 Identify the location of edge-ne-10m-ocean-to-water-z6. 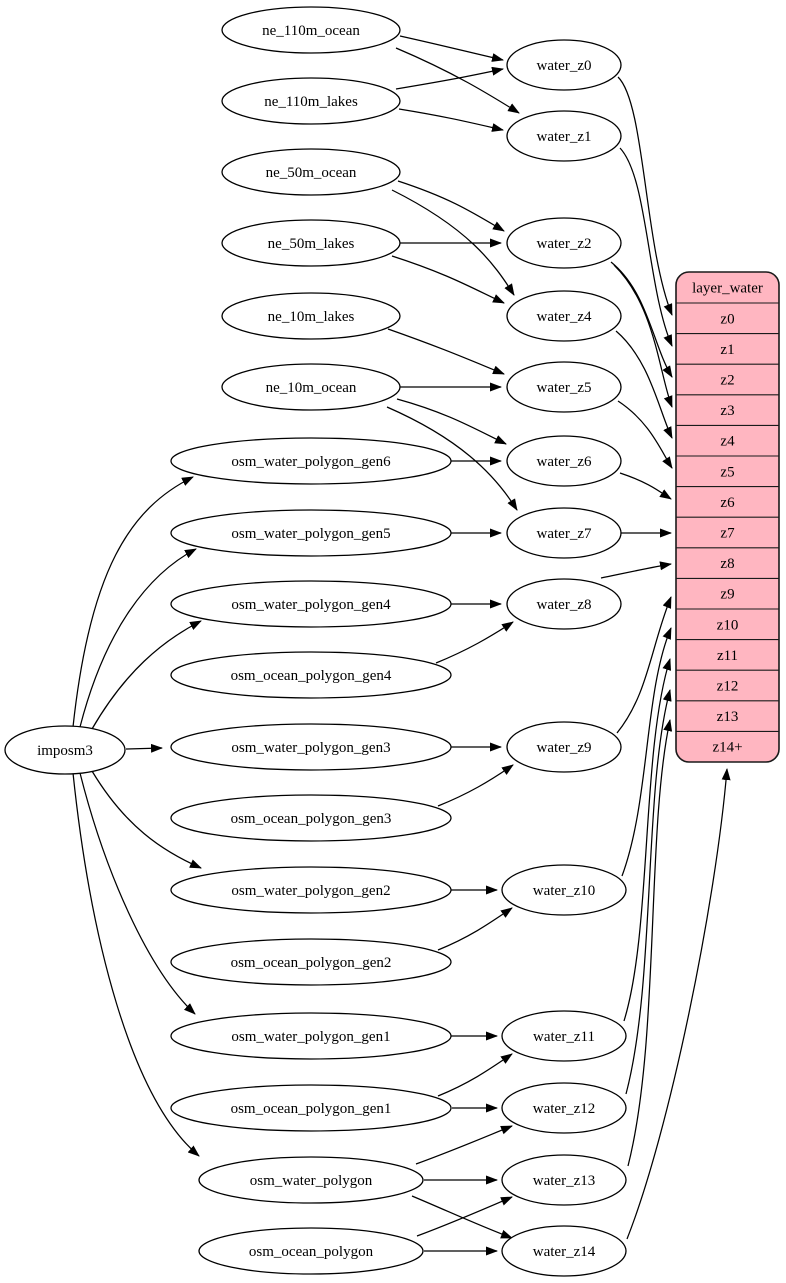
(451, 421).